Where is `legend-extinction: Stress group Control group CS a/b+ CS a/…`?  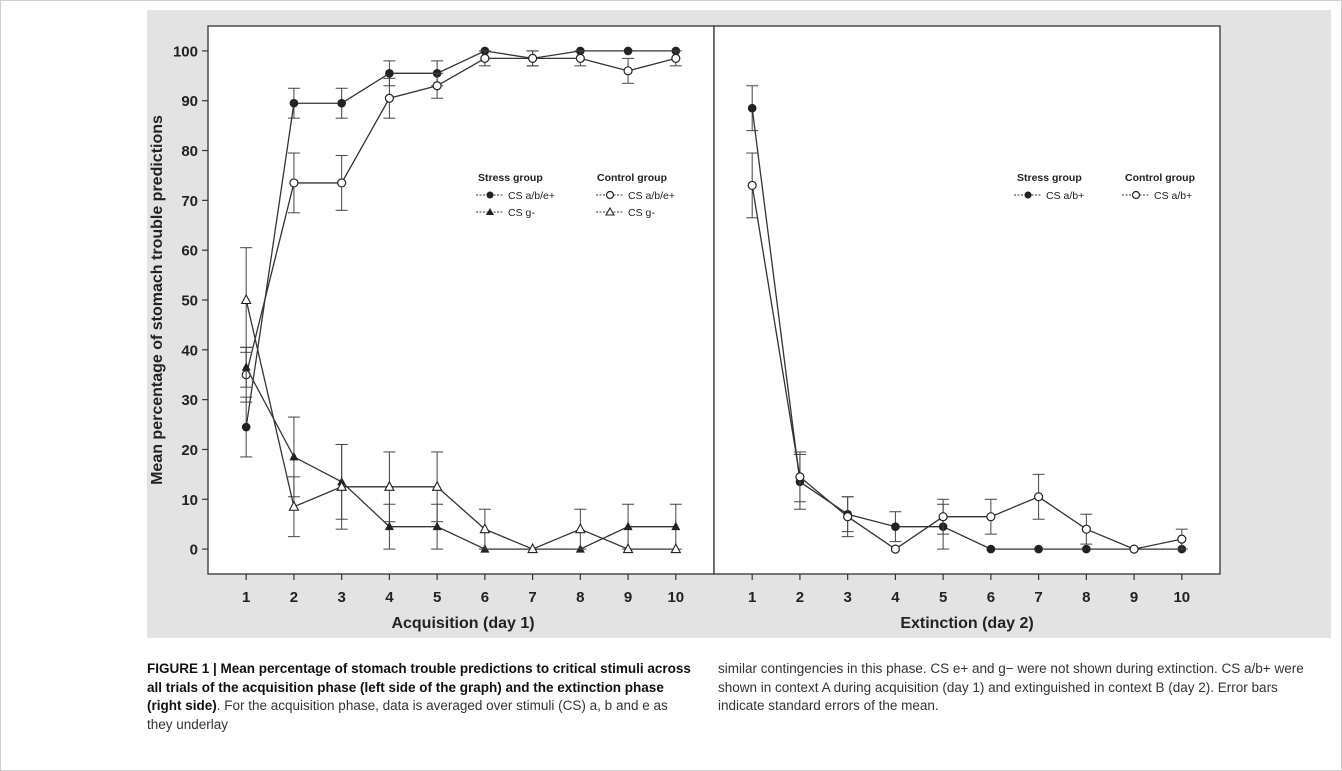
legend-extinction: Stress group Control group CS a/b+ CS a/… is located at coordinates (1104, 187).